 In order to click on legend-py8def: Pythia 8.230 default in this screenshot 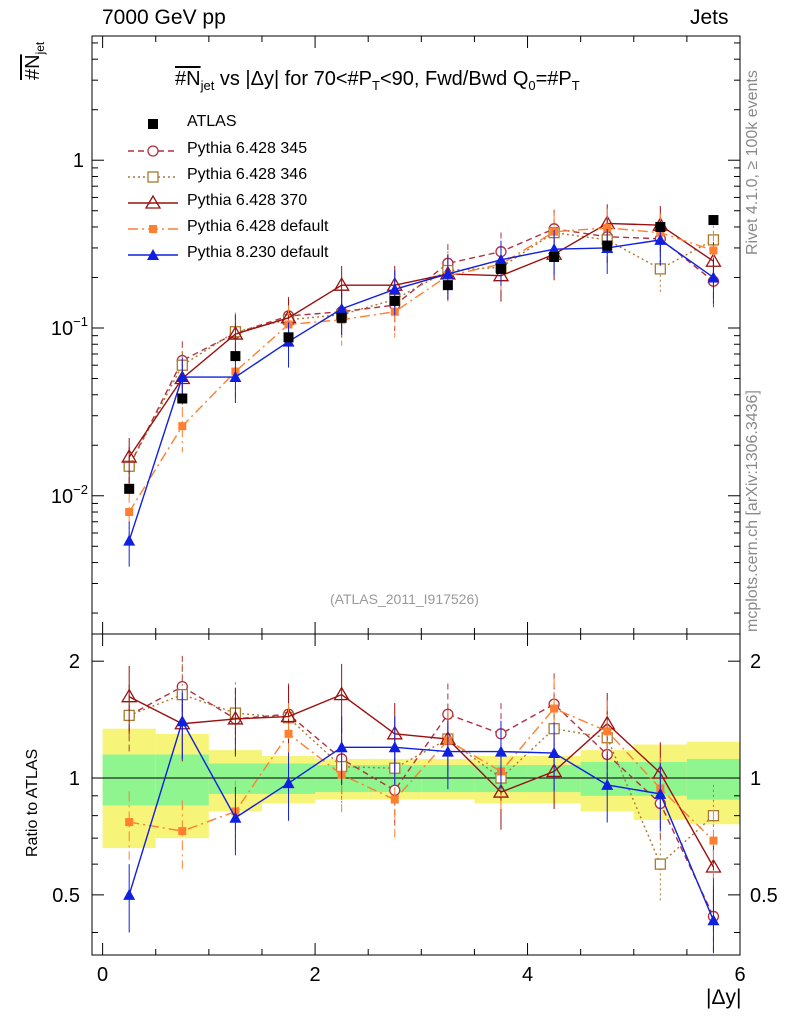, I will do `click(258, 252)`.